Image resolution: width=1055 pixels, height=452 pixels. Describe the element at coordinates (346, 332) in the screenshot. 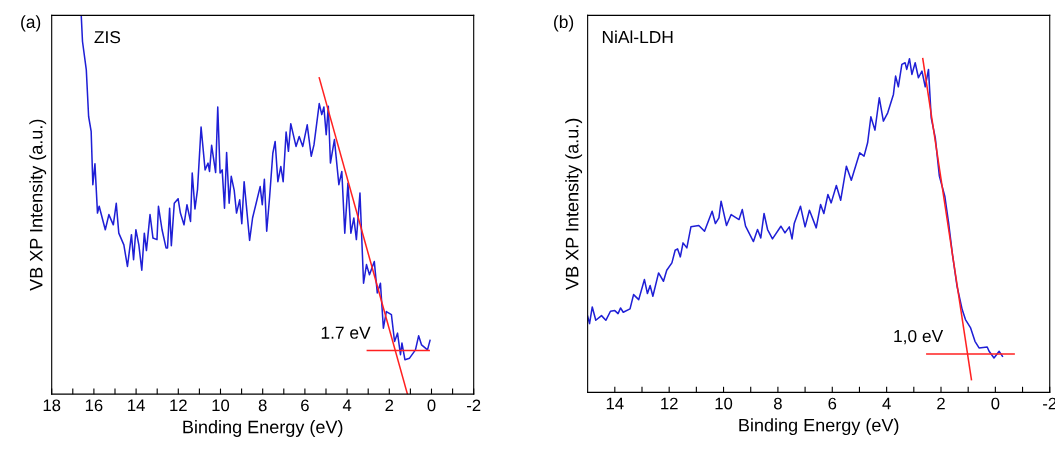

I see `annotation: 1.7 eV` at that location.